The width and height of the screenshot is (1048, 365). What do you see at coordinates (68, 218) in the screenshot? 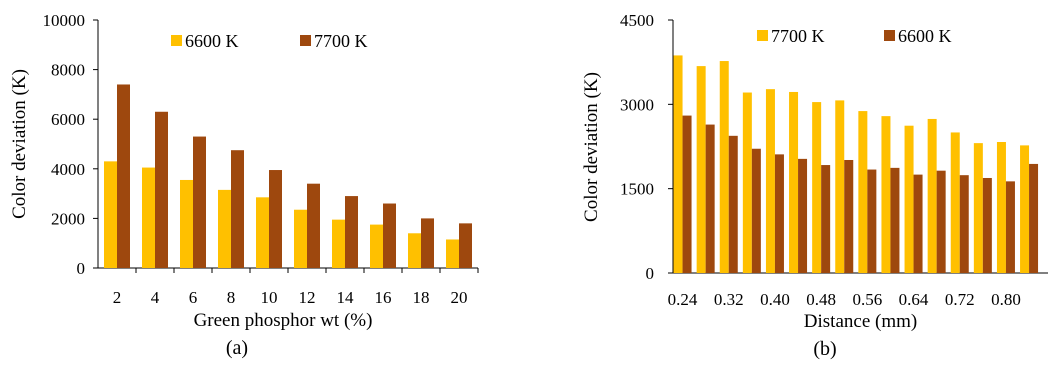
I see `y-tick-label: 2000` at bounding box center [68, 218].